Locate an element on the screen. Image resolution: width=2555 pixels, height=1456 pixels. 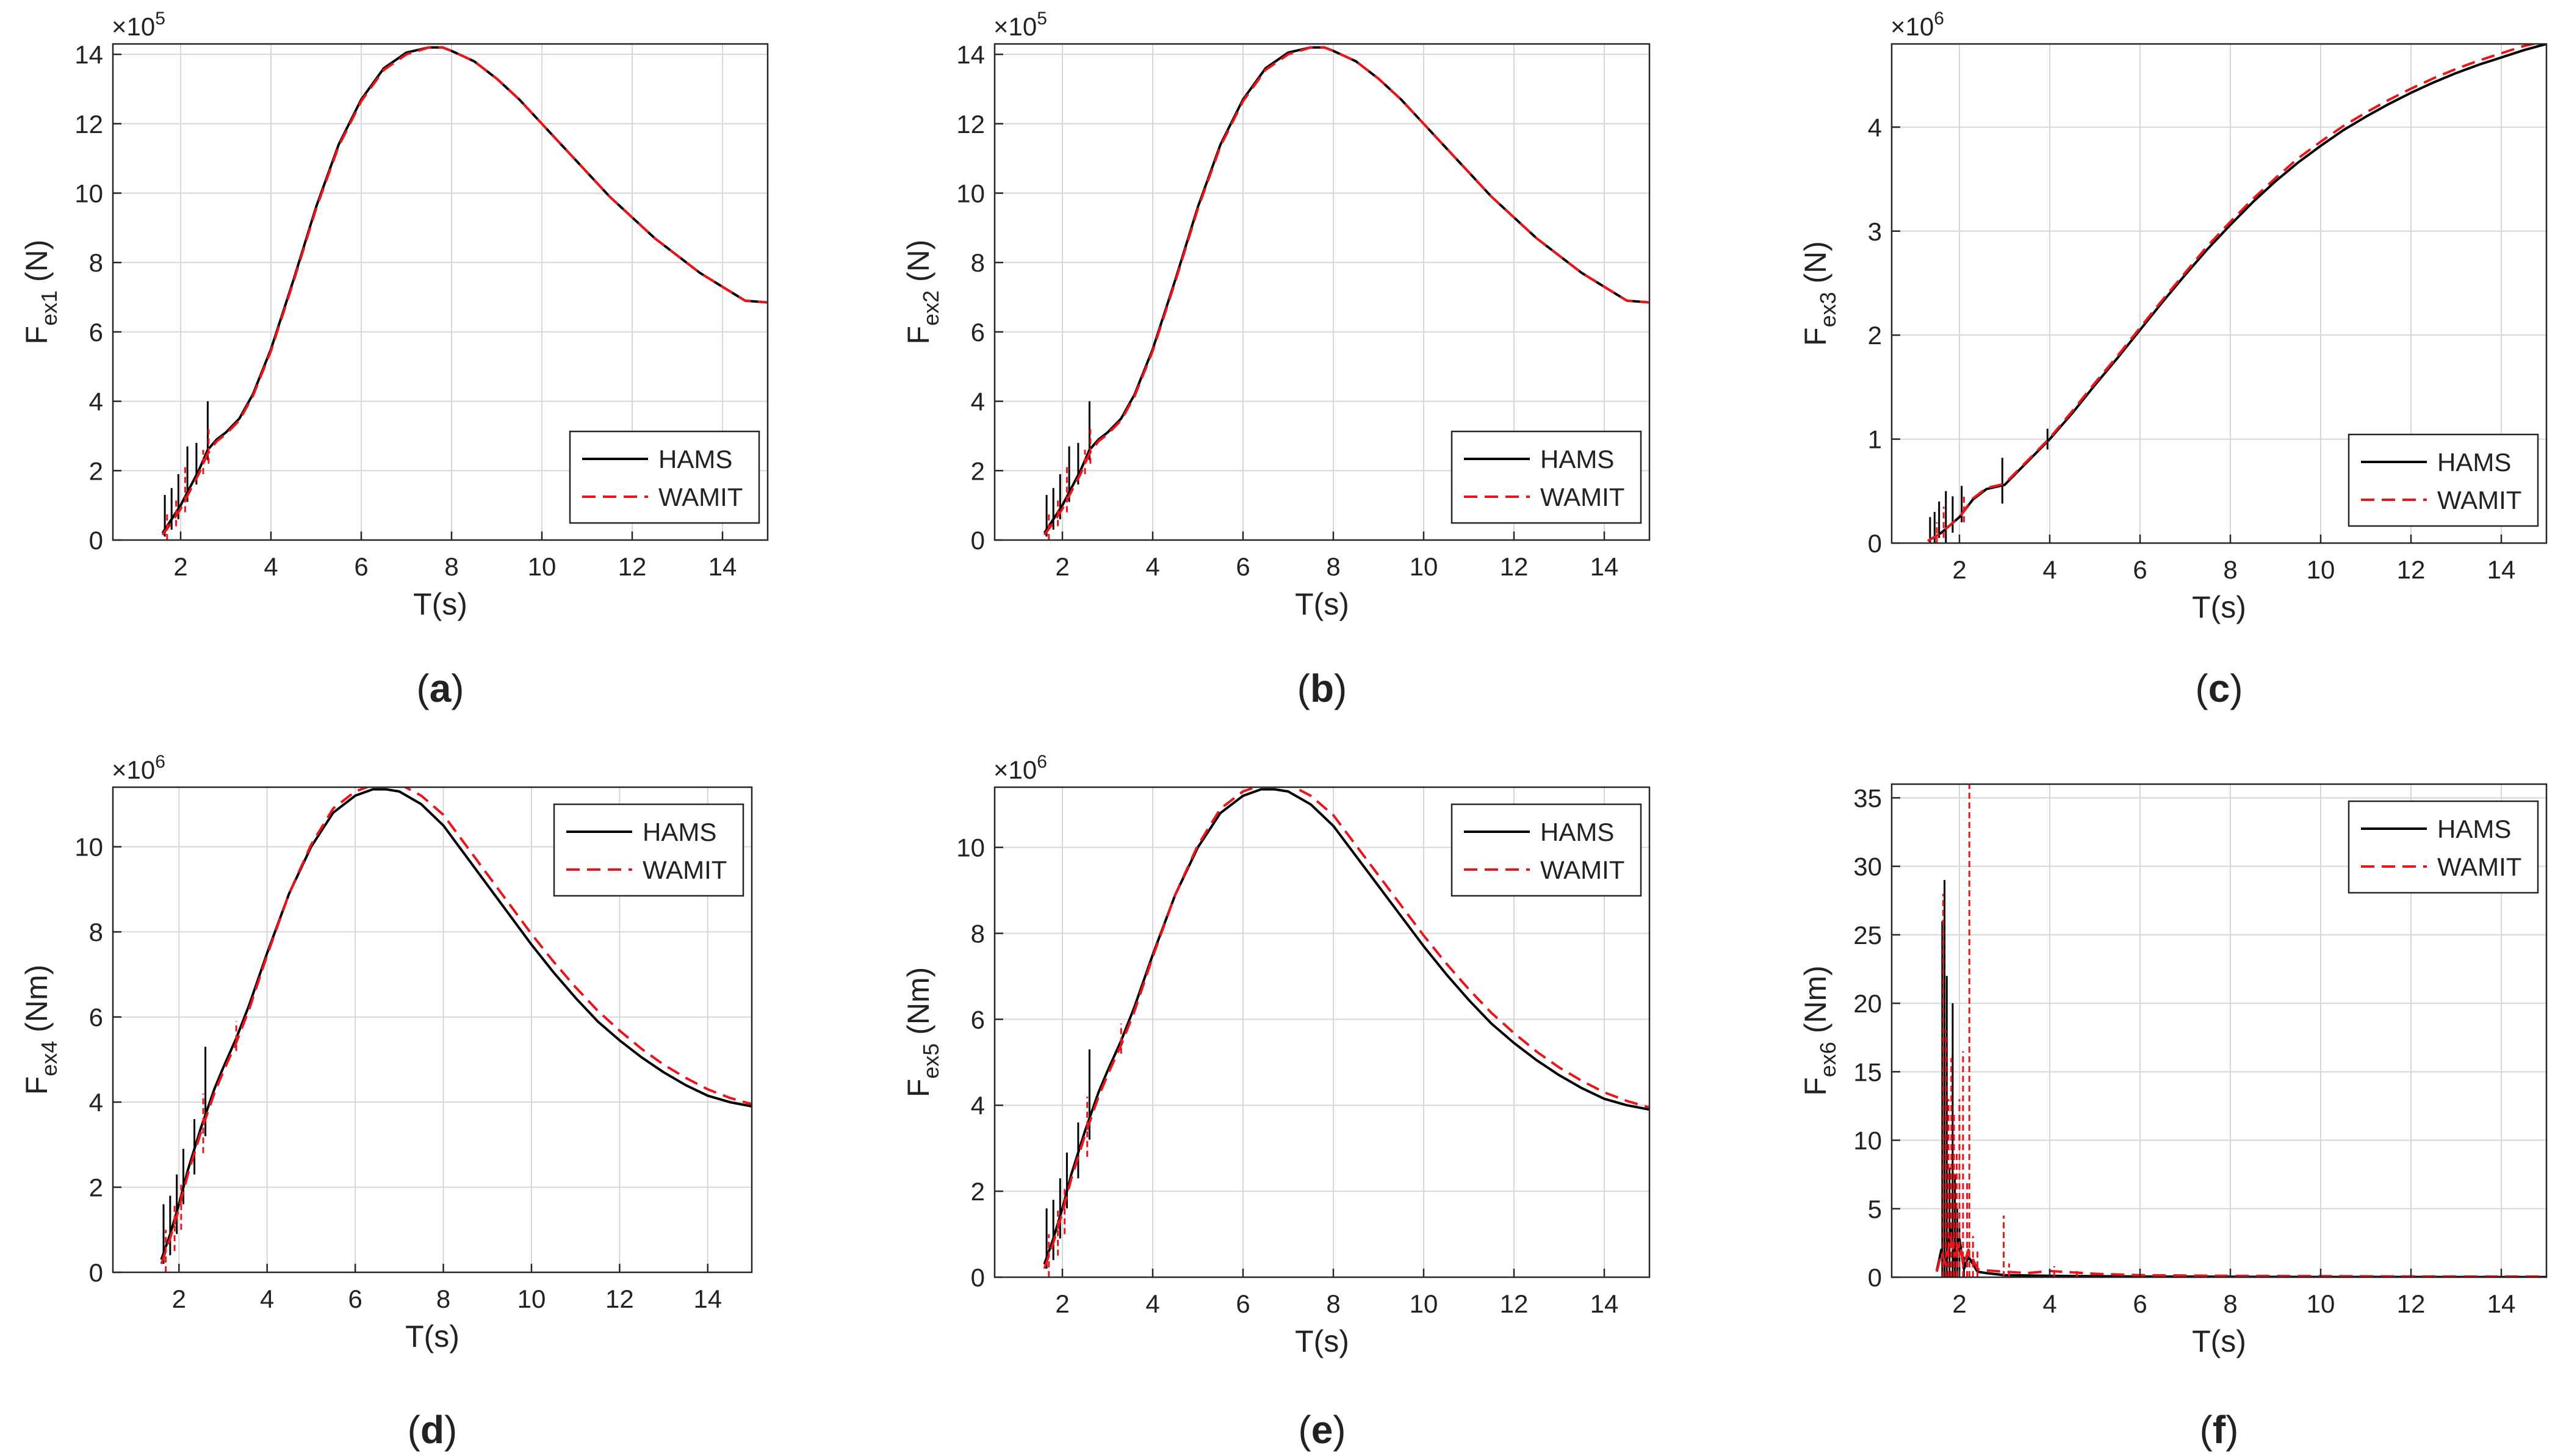
y-axis-label: Fex5 (Nm) is located at coordinates (922, 1032).